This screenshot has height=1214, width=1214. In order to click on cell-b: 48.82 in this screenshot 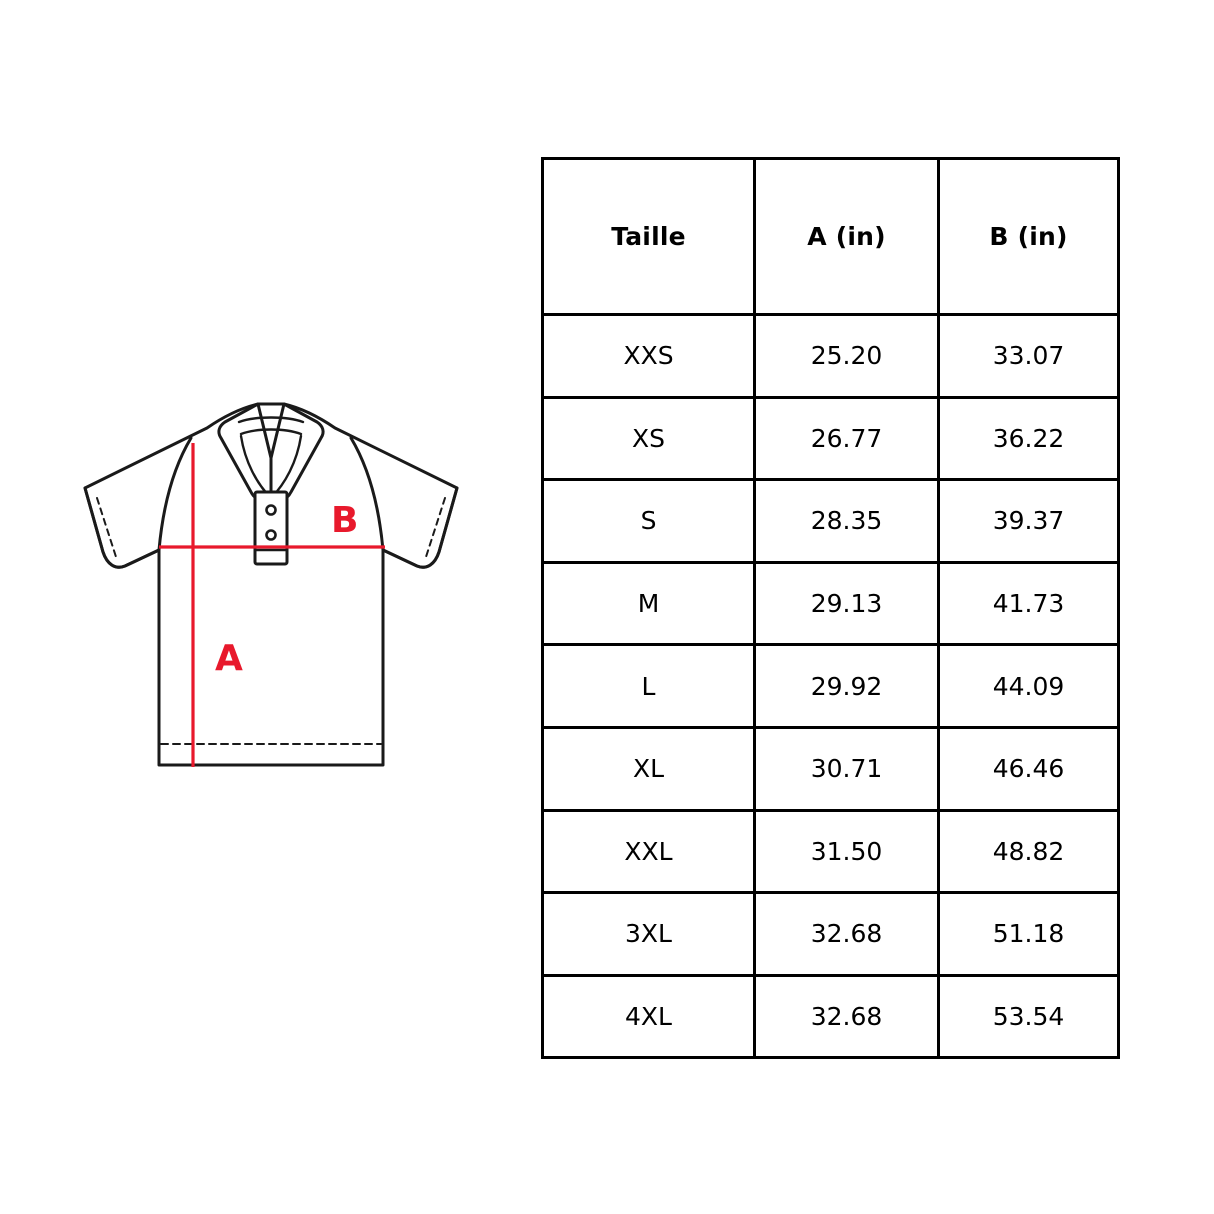, I will do `click(1028, 851)`.